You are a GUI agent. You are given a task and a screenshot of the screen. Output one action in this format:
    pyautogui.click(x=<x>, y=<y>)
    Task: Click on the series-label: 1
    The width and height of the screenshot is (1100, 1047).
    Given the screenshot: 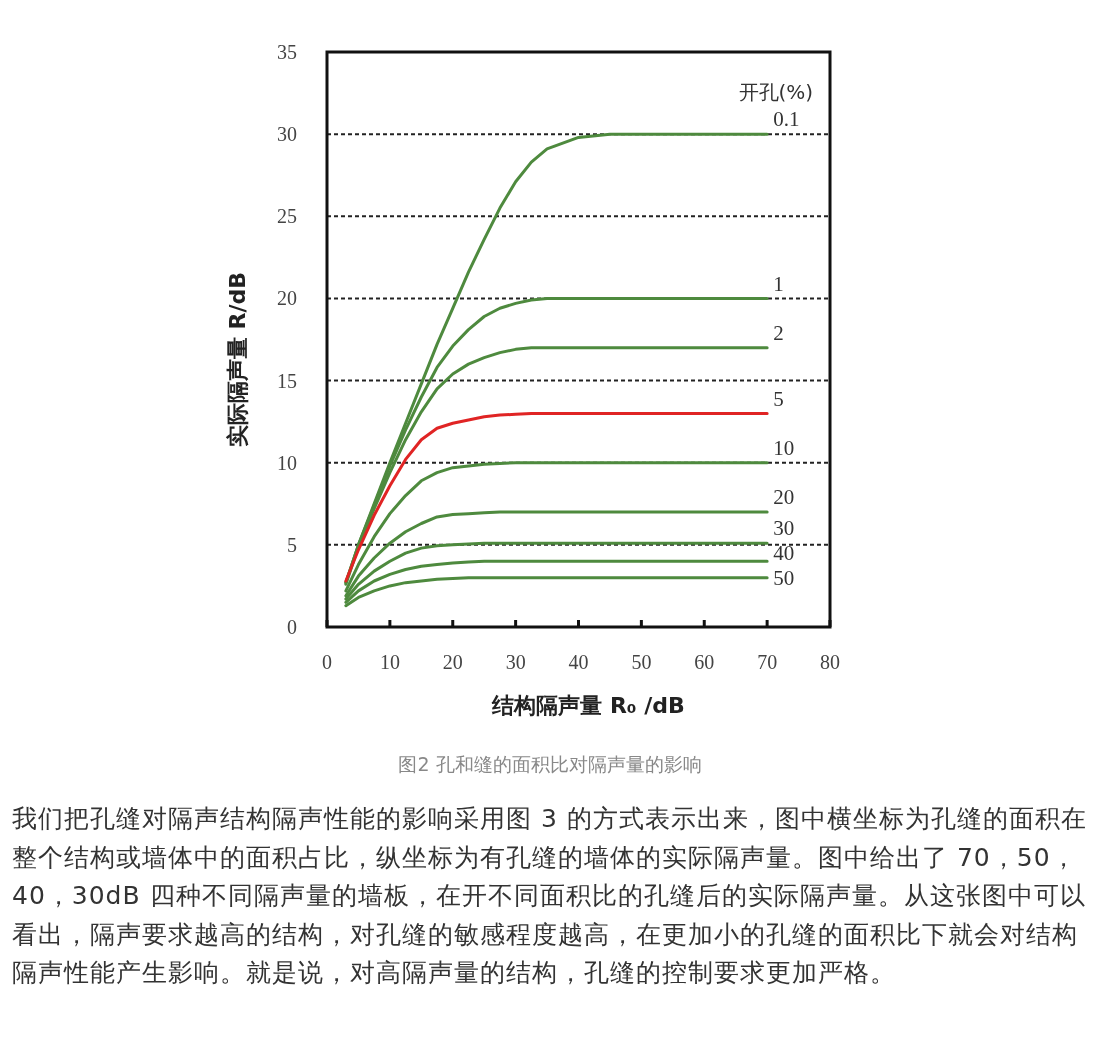 What is the action you would take?
    pyautogui.click(x=778, y=283)
    